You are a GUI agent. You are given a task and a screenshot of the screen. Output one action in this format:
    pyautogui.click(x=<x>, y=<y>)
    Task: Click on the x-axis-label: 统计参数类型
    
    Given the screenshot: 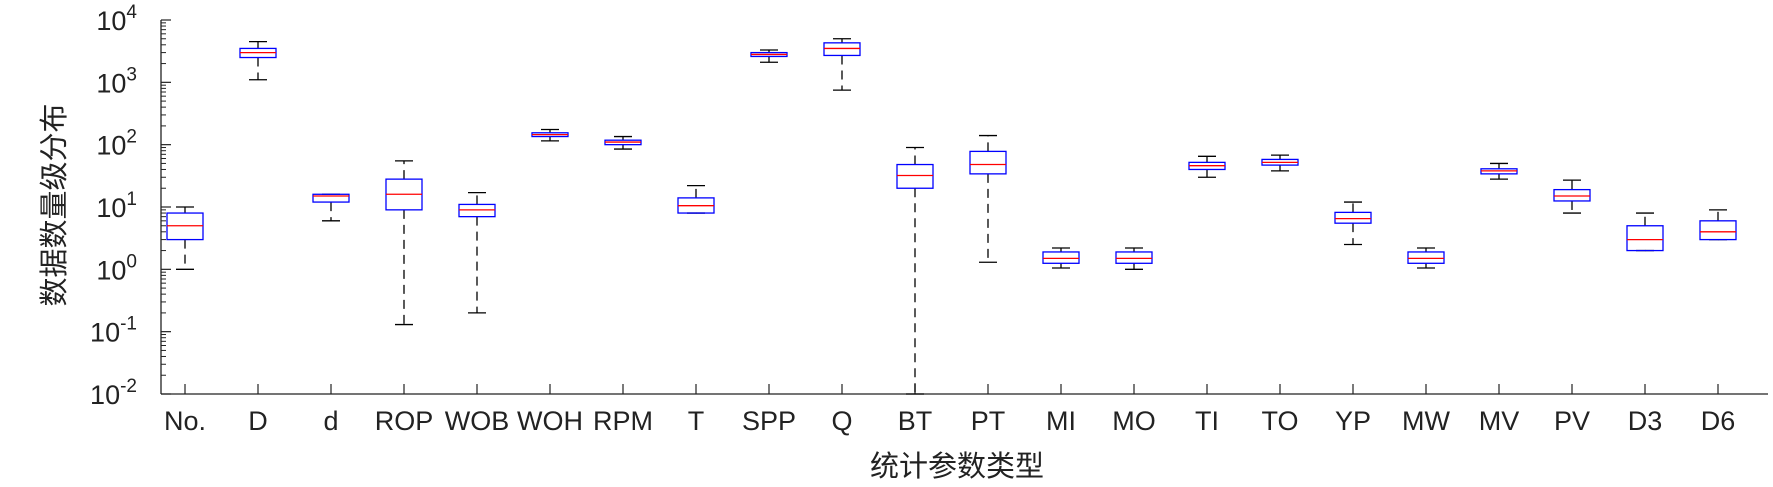 What is the action you would take?
    pyautogui.click(x=957, y=466)
    